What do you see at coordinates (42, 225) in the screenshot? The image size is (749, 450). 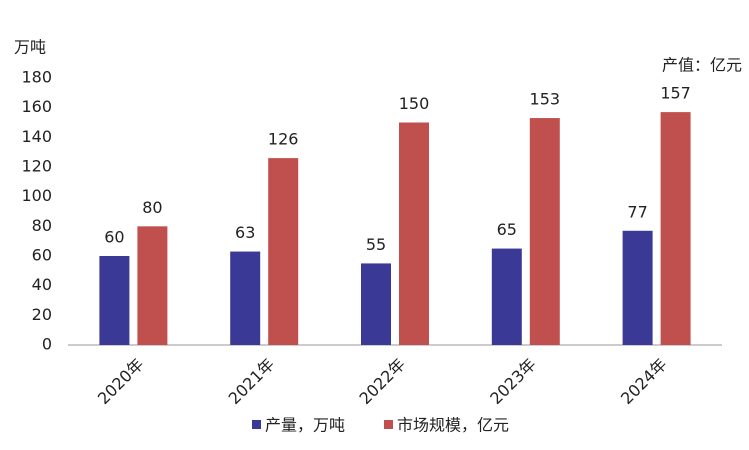 I see `y-tick-label: 80` at bounding box center [42, 225].